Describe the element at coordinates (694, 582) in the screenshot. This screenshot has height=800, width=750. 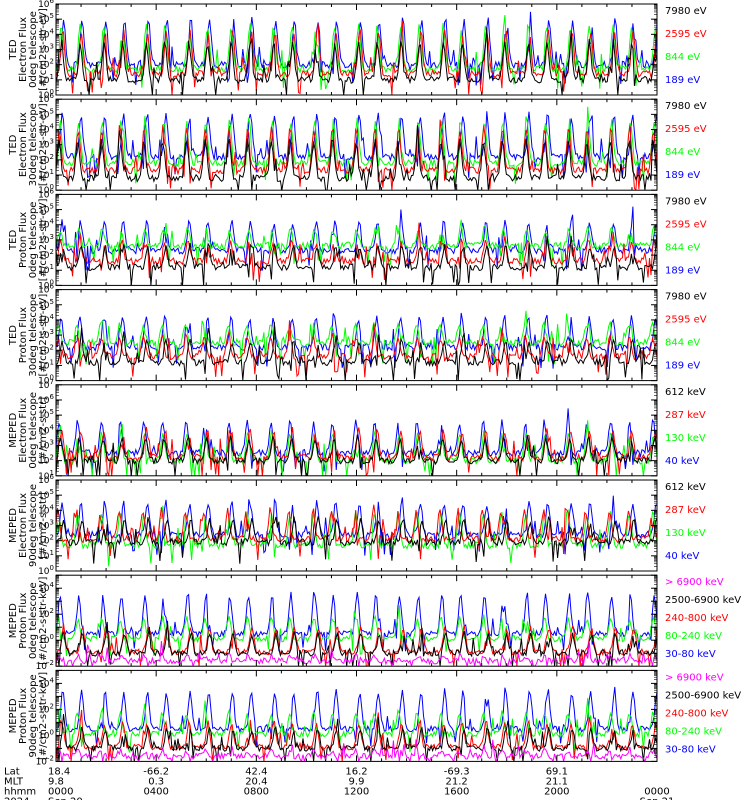
I see `legend-entry: > 6900 keV` at that location.